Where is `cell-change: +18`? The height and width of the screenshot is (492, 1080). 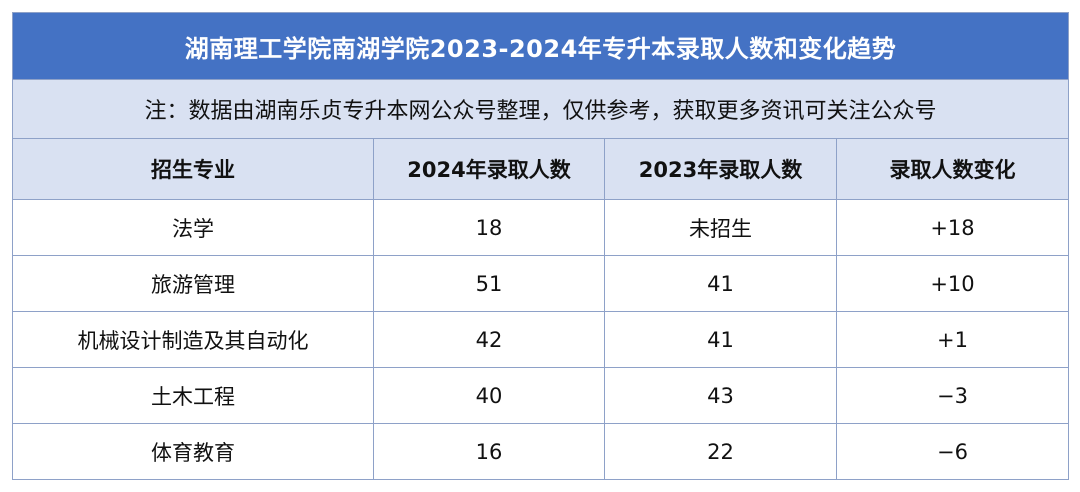
cell-change: +18 is located at coordinates (952, 227).